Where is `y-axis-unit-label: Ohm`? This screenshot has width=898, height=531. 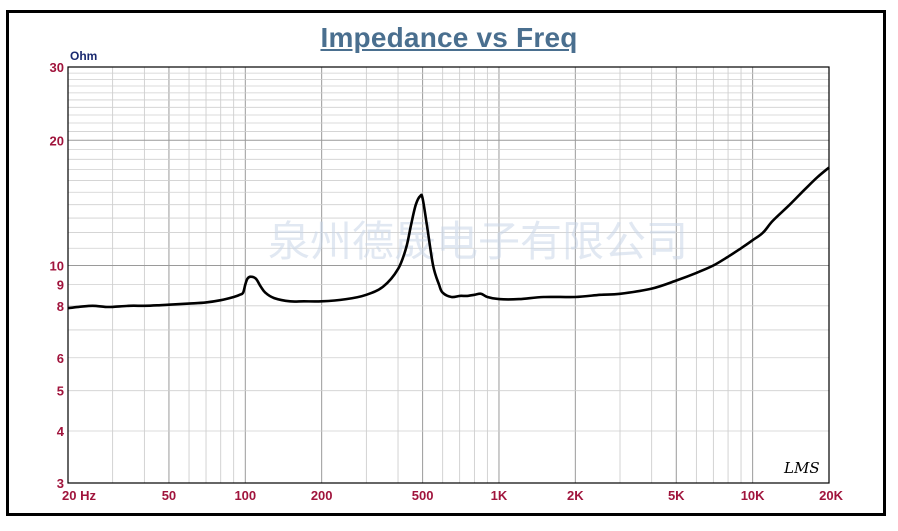 y-axis-unit-label: Ohm is located at coordinates (83, 56).